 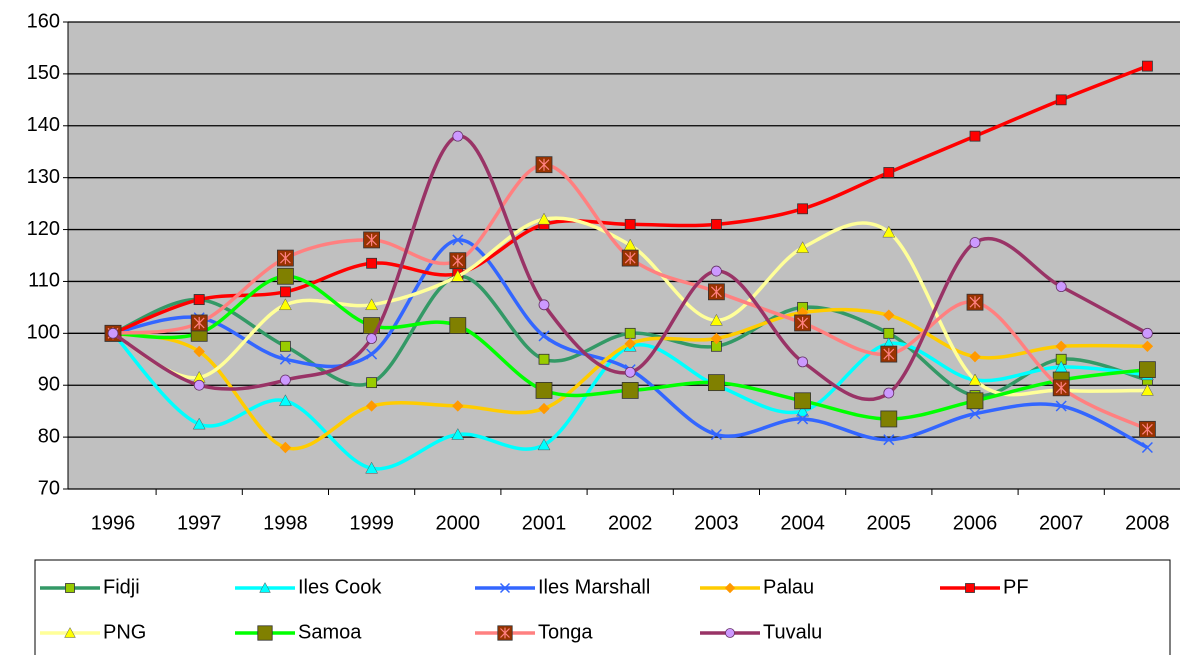 I want to click on y-tick-label: 80, so click(x=49, y=436).